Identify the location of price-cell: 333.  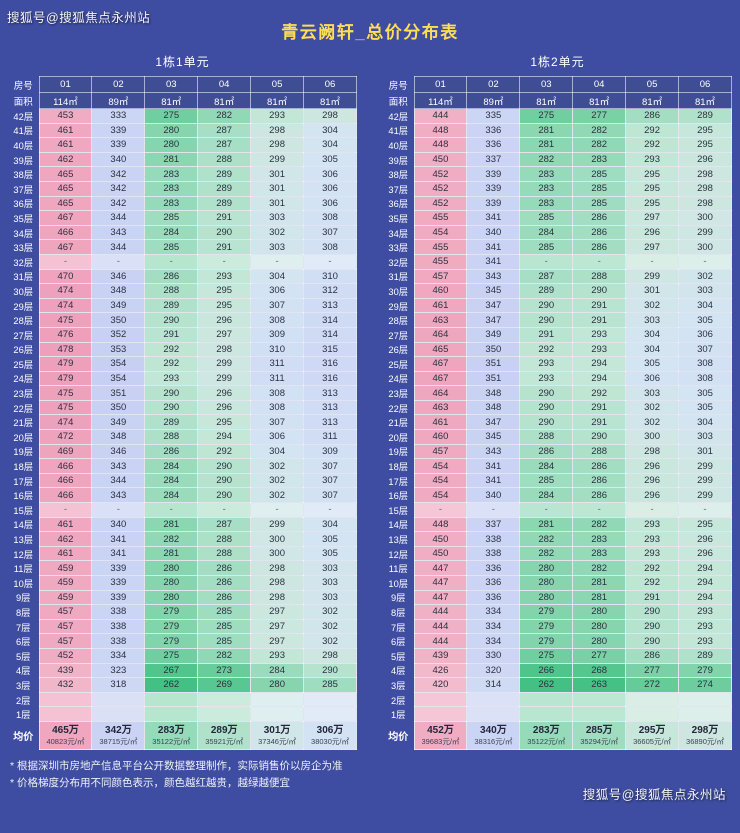
(118, 116).